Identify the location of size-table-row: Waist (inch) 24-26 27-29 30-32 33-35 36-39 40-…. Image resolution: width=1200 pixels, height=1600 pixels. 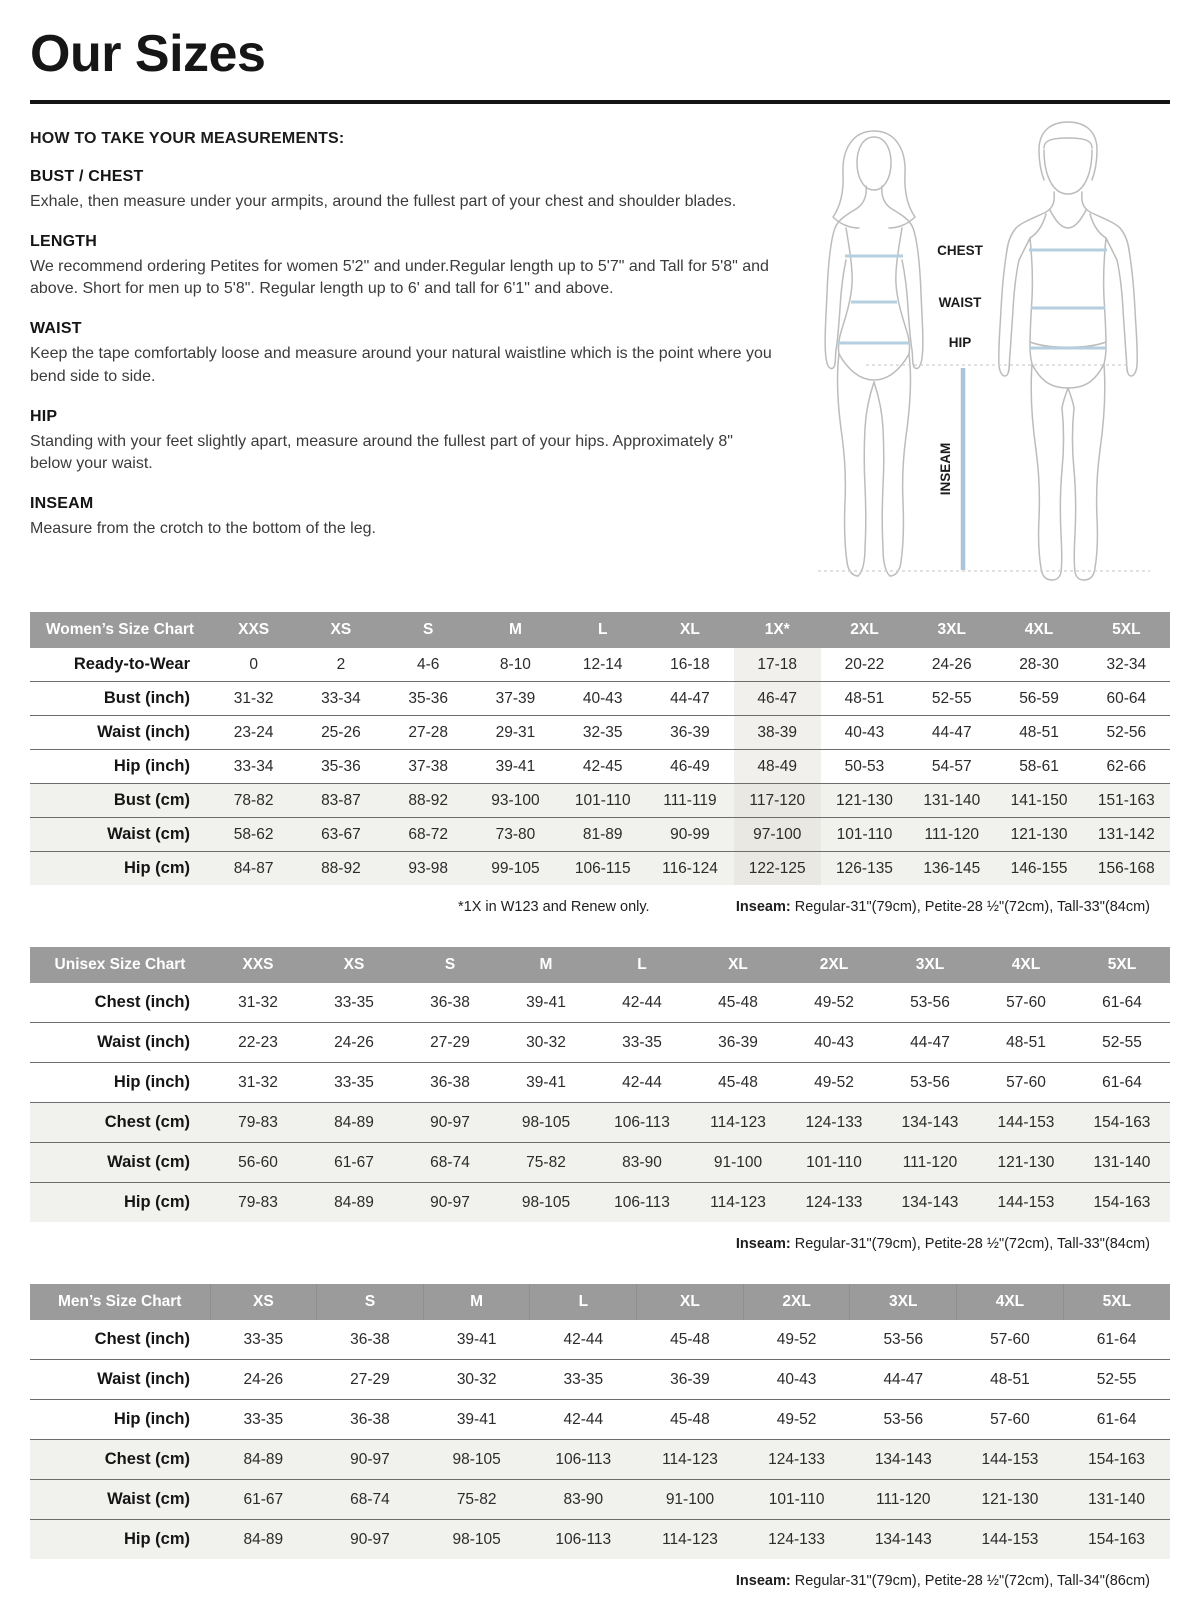
(600, 1379).